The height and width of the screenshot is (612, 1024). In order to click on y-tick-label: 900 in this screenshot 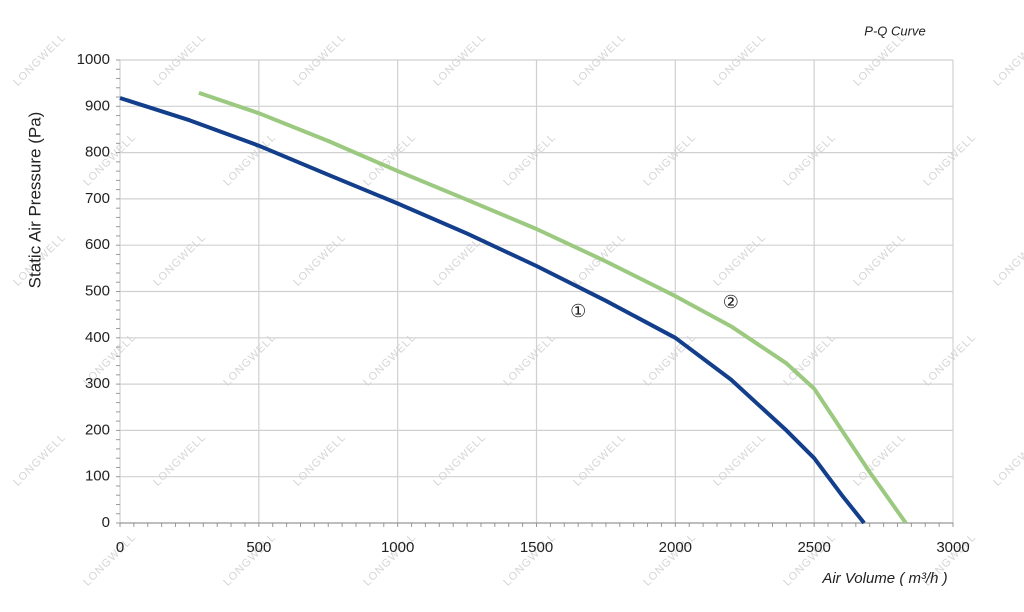, I will do `click(97, 105)`.